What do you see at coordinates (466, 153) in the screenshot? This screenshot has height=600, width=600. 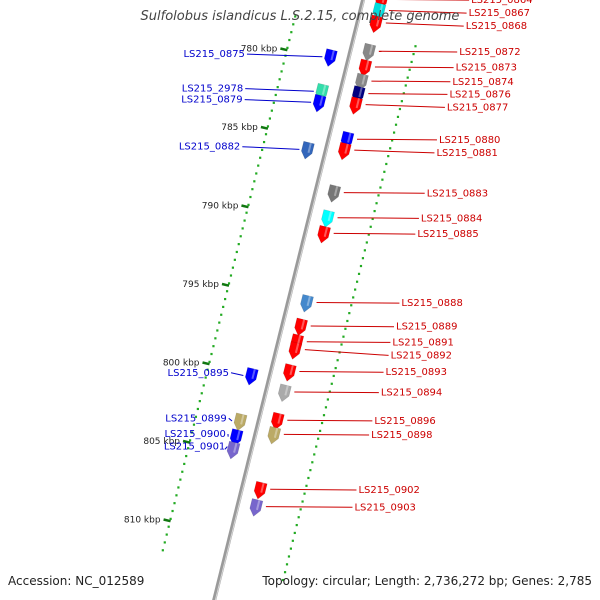 I see `gene-label: LS215_0881` at bounding box center [466, 153].